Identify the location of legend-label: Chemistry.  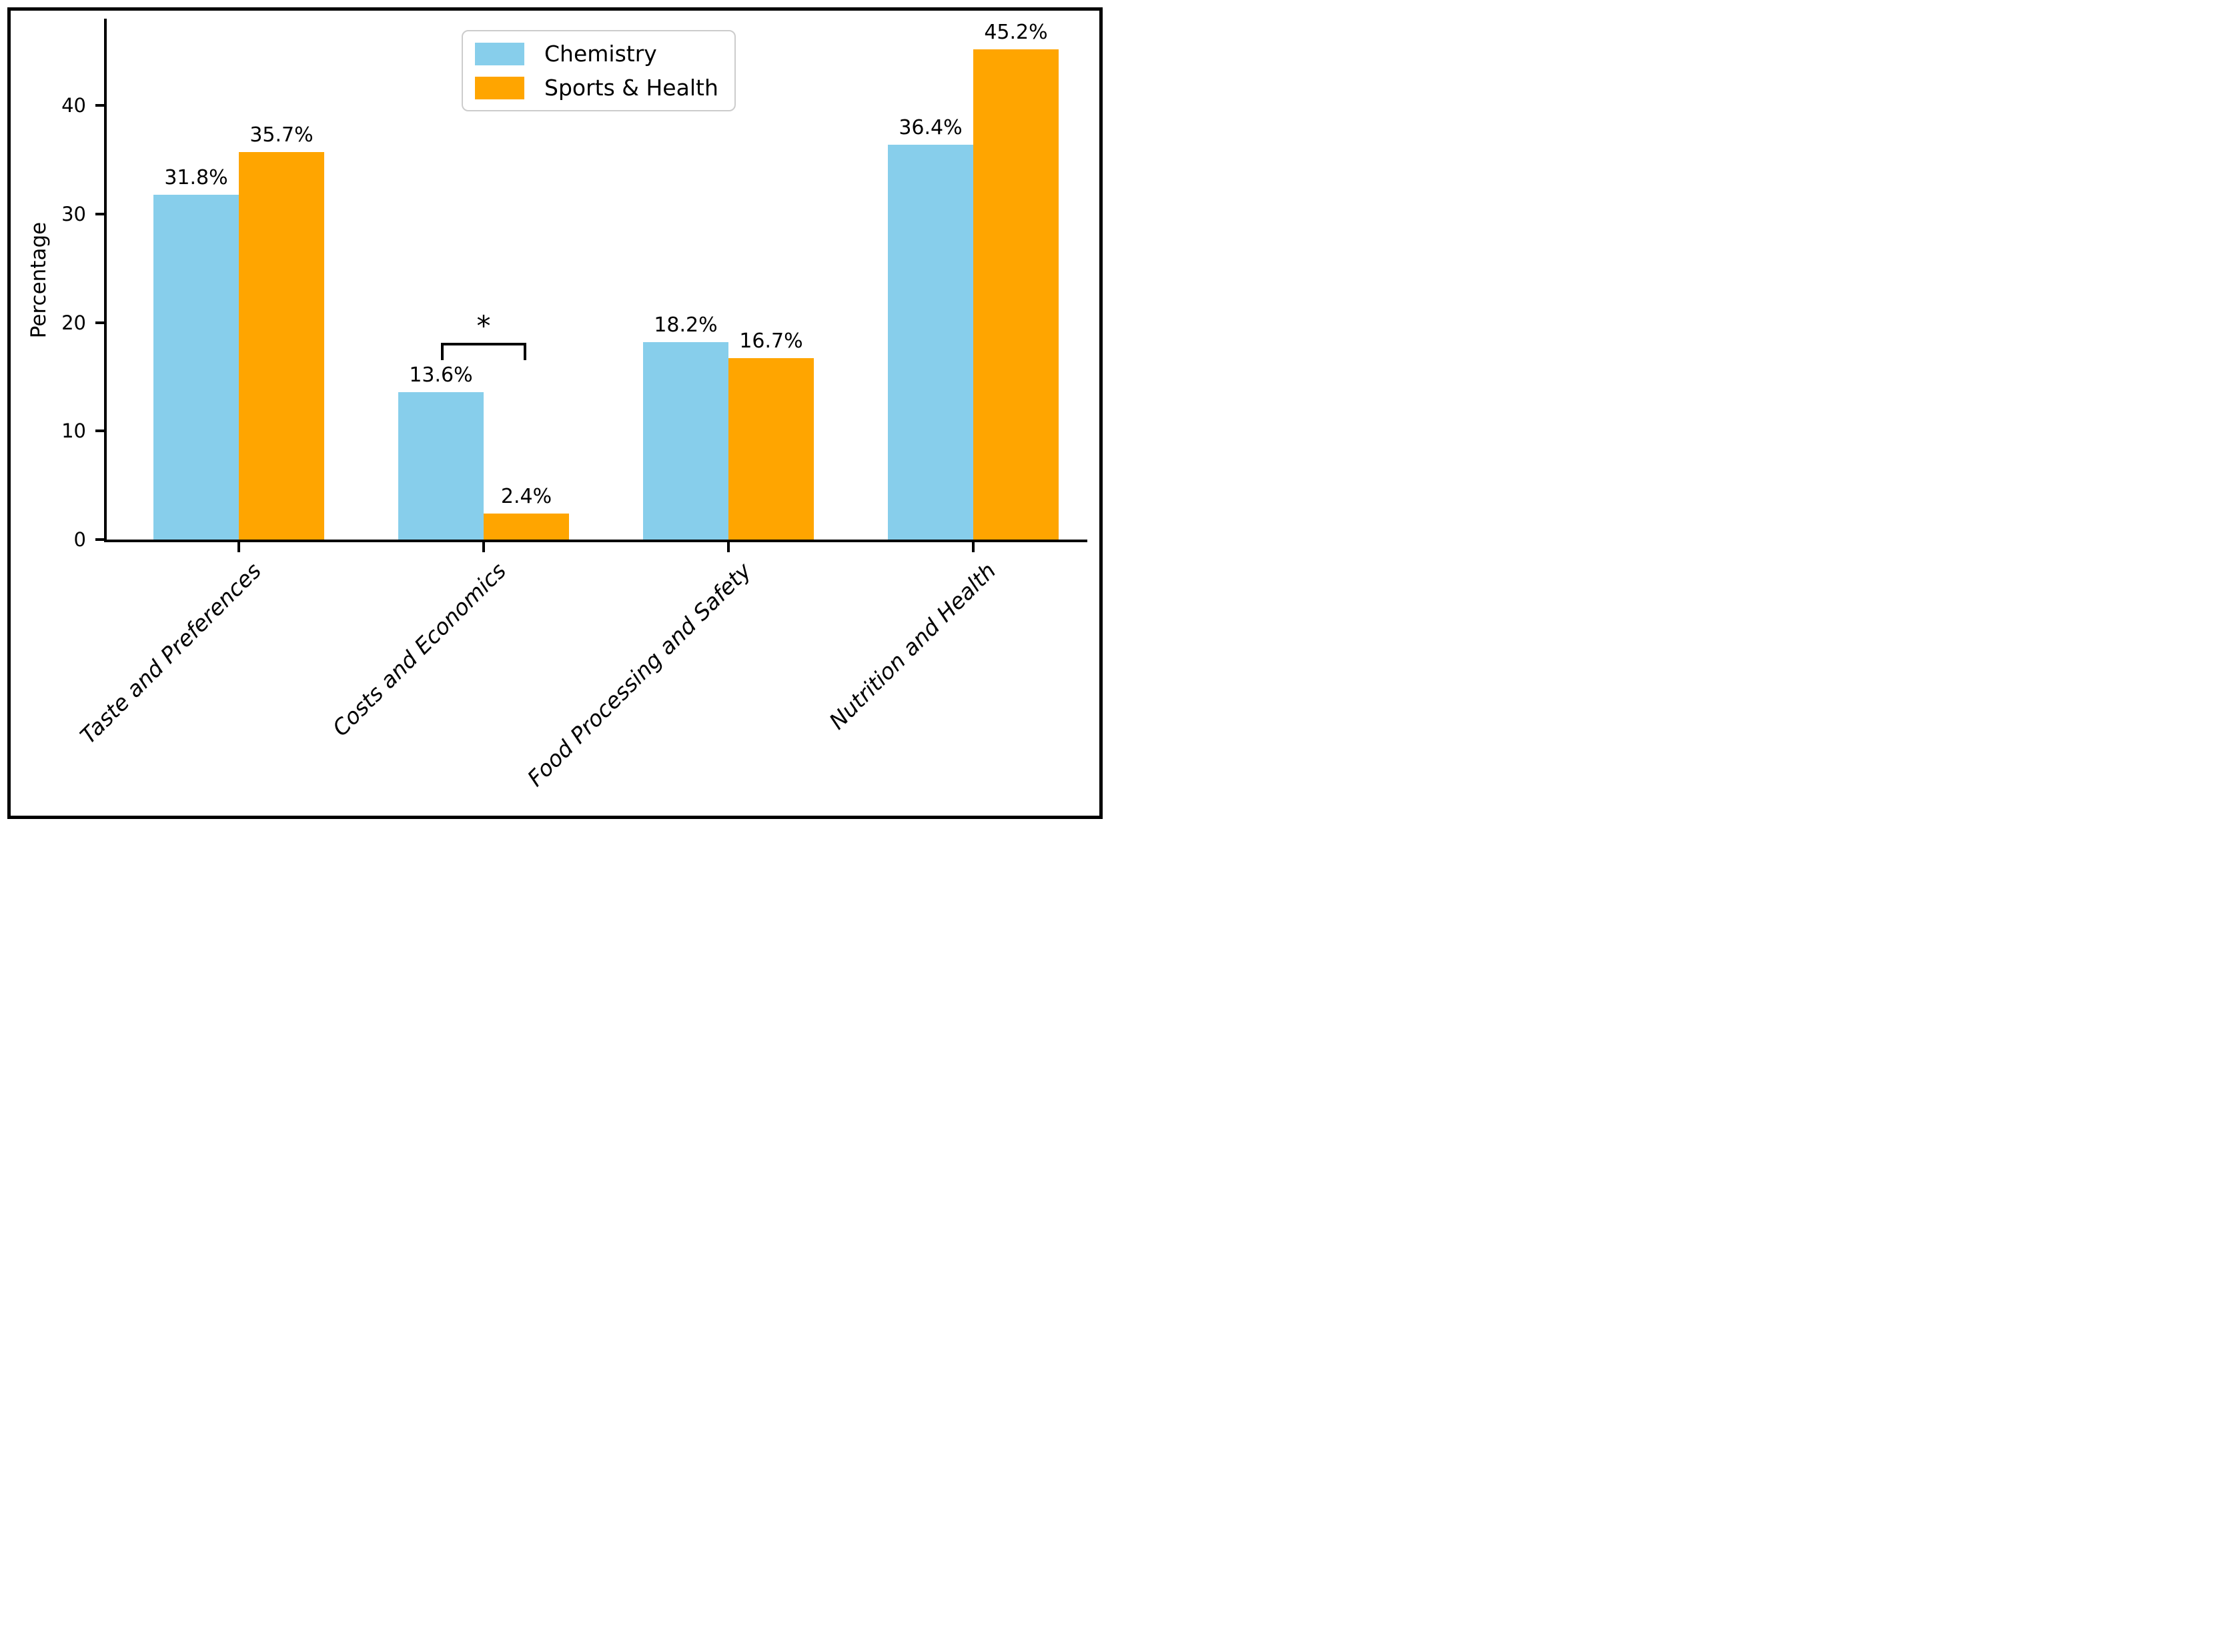
(600, 54).